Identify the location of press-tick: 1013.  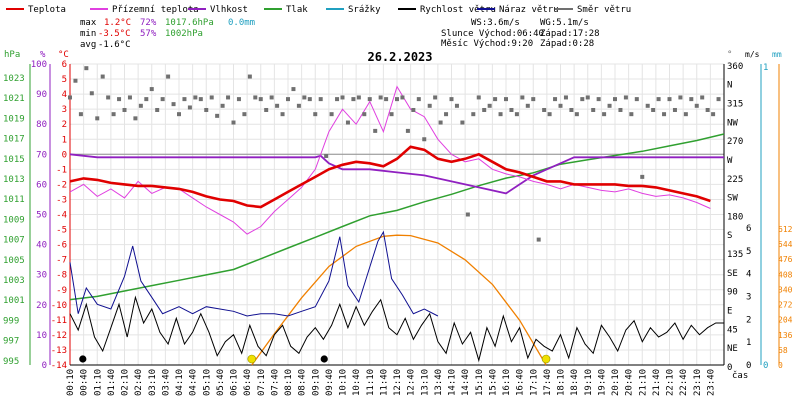
(14, 180).